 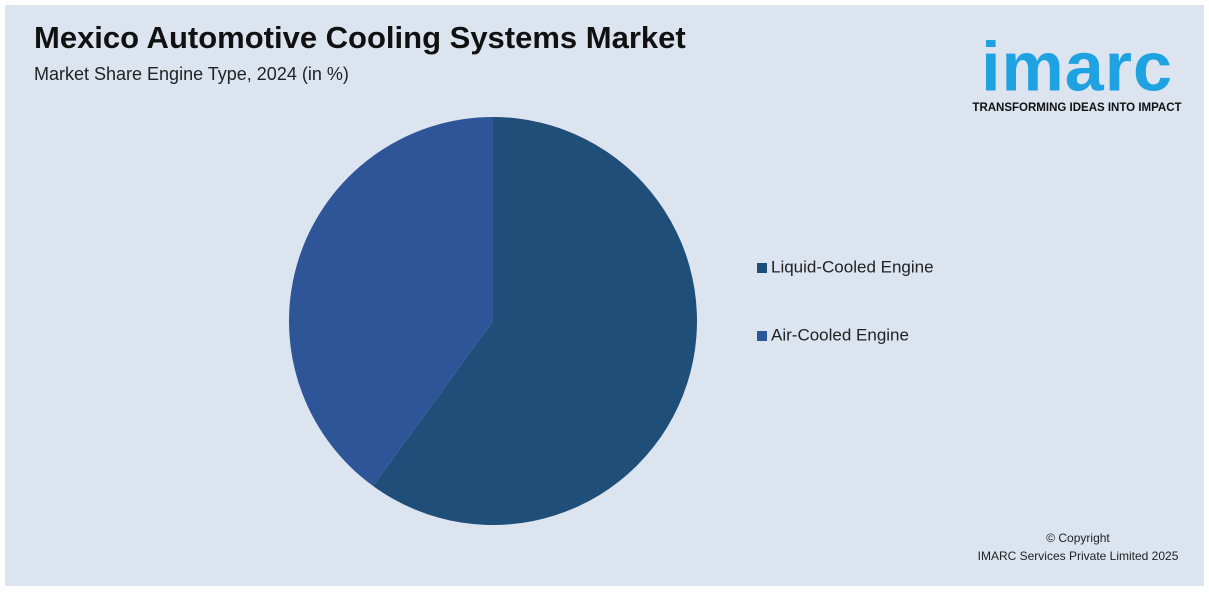 I want to click on legend-label: Liquid-Cooled Engine, so click(x=852, y=266).